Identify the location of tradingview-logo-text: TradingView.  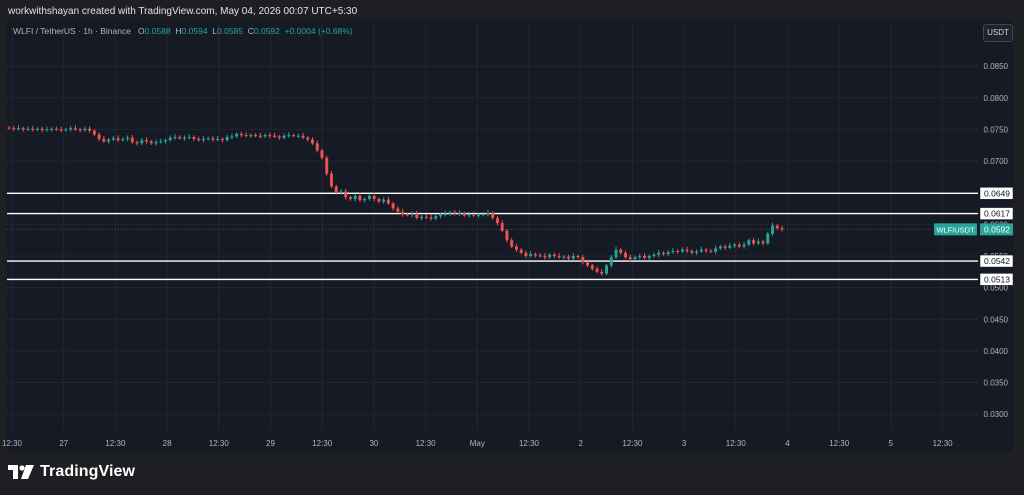
(88, 471).